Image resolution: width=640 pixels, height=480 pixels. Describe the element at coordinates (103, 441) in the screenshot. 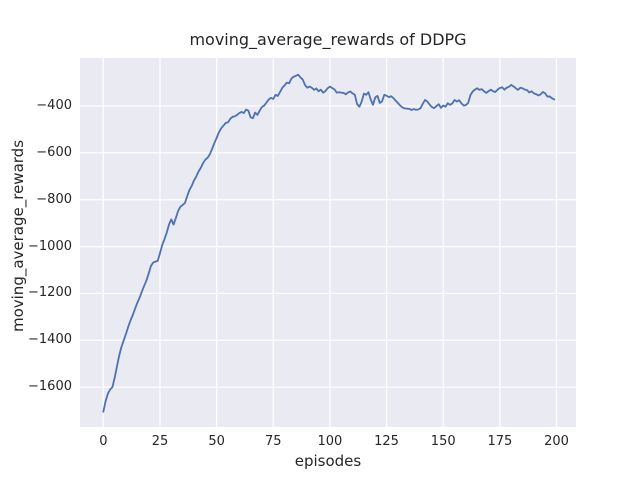

I see `x-tick-label: 0` at that location.